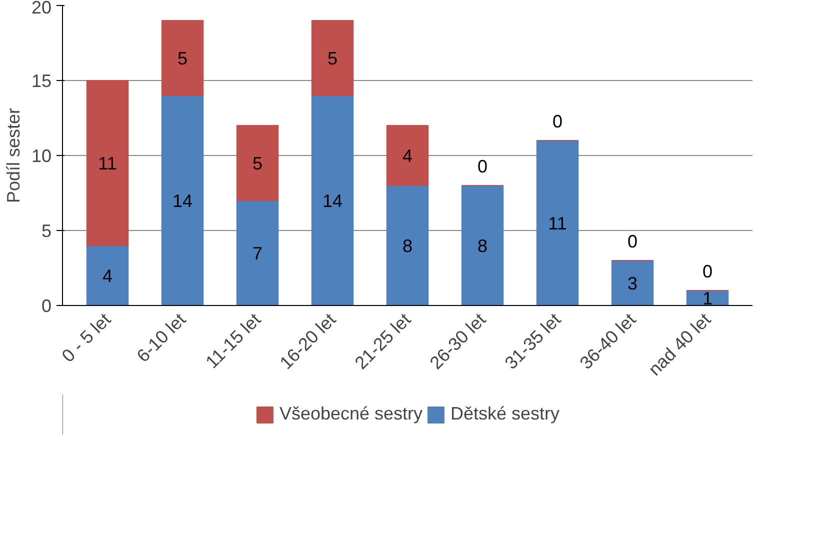  I want to click on data-label: 3, so click(632, 284).